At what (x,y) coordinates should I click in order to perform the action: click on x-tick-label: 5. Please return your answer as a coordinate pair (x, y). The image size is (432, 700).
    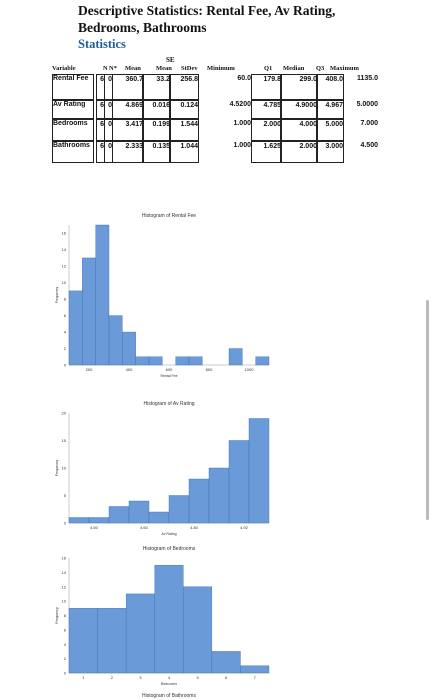
    Looking at the image, I should click on (197, 677).